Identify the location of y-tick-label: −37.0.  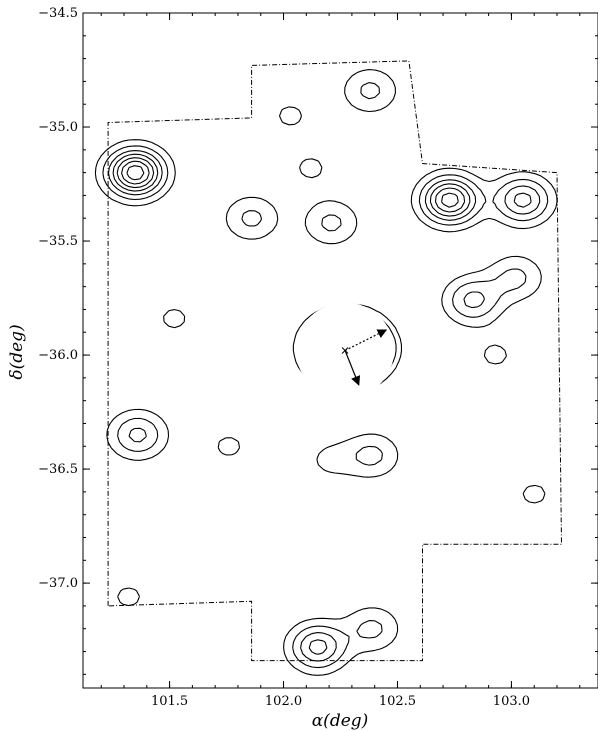
(58, 583).